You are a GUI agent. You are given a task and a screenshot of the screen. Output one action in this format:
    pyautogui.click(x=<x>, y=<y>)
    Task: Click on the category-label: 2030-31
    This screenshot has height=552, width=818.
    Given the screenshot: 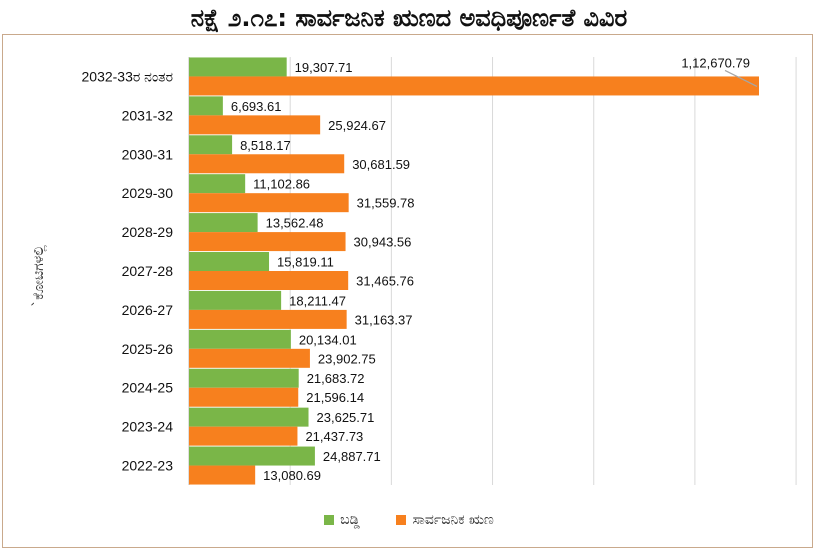 What is the action you would take?
    pyautogui.click(x=148, y=154)
    